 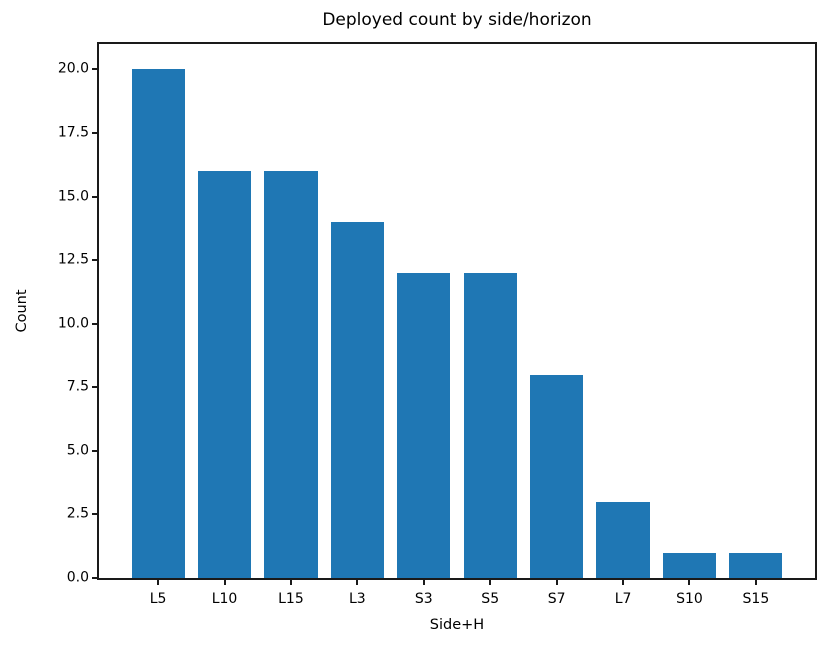 What do you see at coordinates (457, 20) in the screenshot?
I see `chart-title: Deployed count by side/horizon` at bounding box center [457, 20].